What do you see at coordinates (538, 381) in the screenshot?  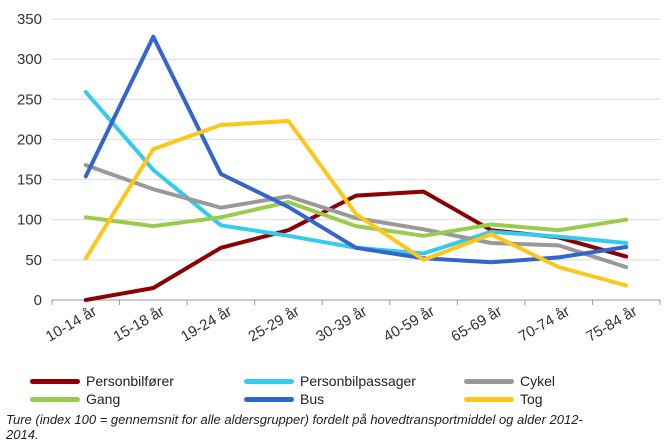 I see `legend-label: Cykel` at bounding box center [538, 381].